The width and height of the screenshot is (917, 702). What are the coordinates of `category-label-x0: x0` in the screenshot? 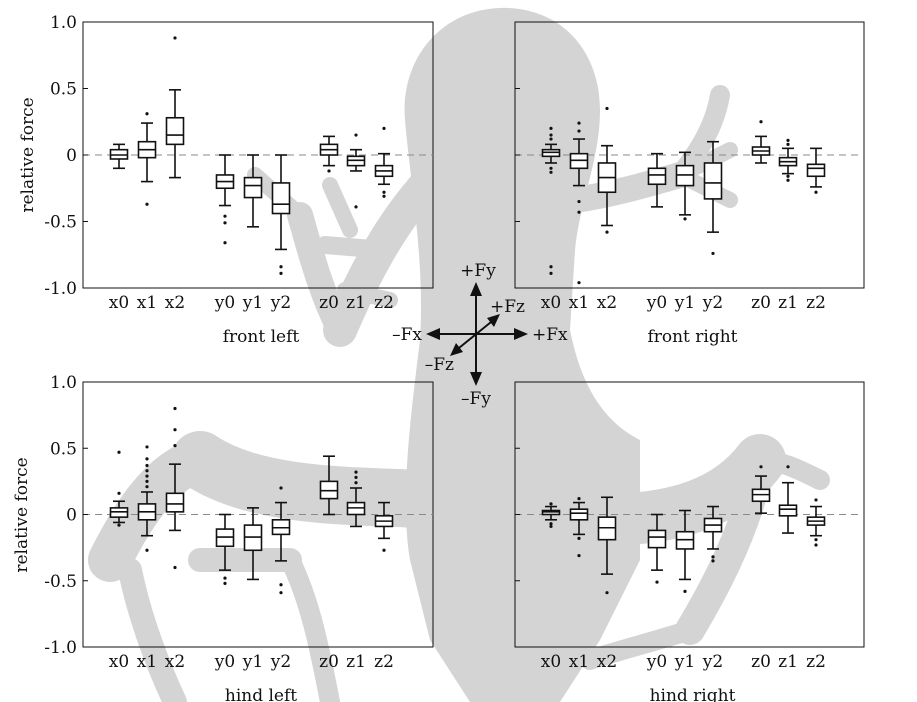 It's located at (119, 303).